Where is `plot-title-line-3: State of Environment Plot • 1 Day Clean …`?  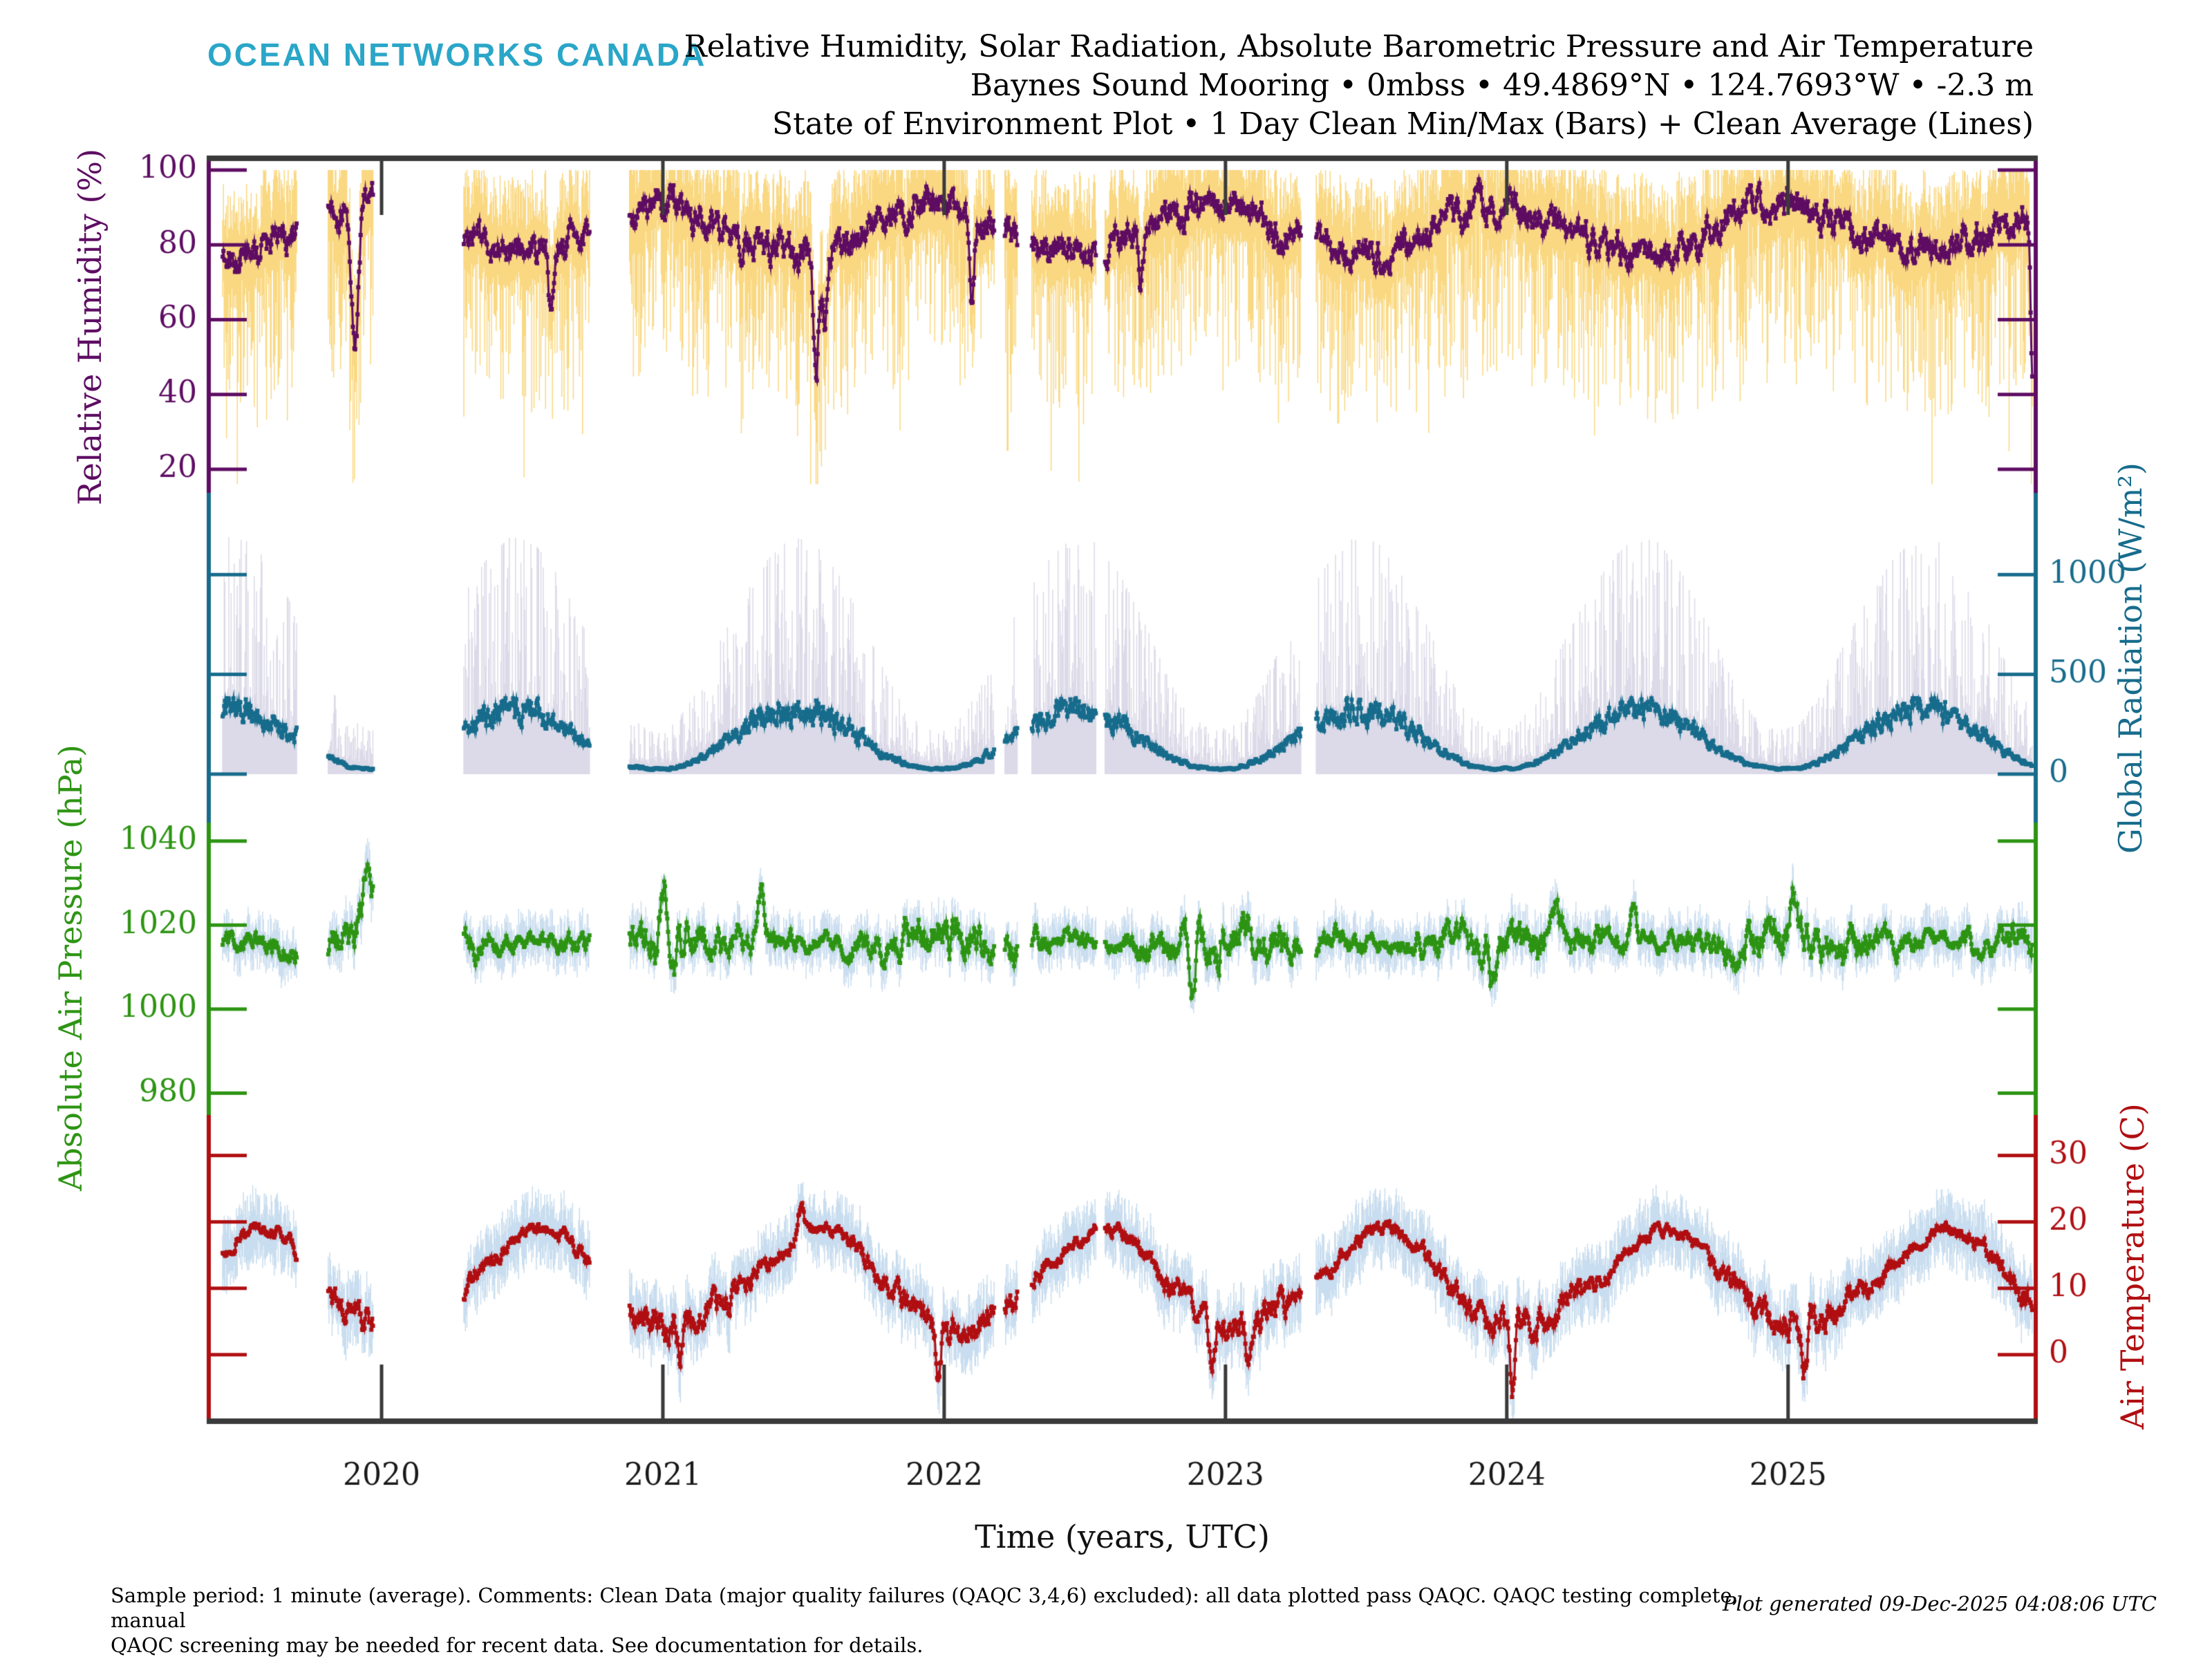
plot-title-line-3: State of Environment Plot • 1 Day Clean … is located at coordinates (1403, 124).